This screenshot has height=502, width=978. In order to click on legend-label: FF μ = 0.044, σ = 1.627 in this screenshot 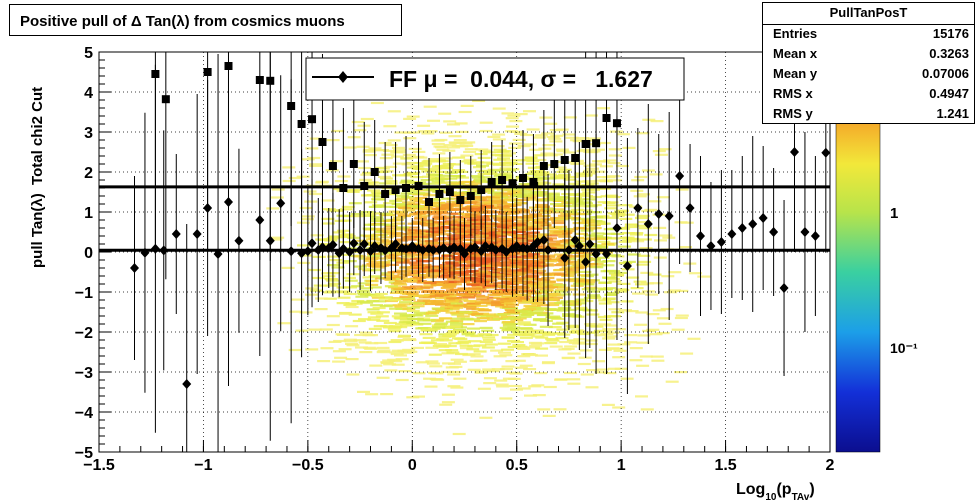, I will do `click(521, 79)`.